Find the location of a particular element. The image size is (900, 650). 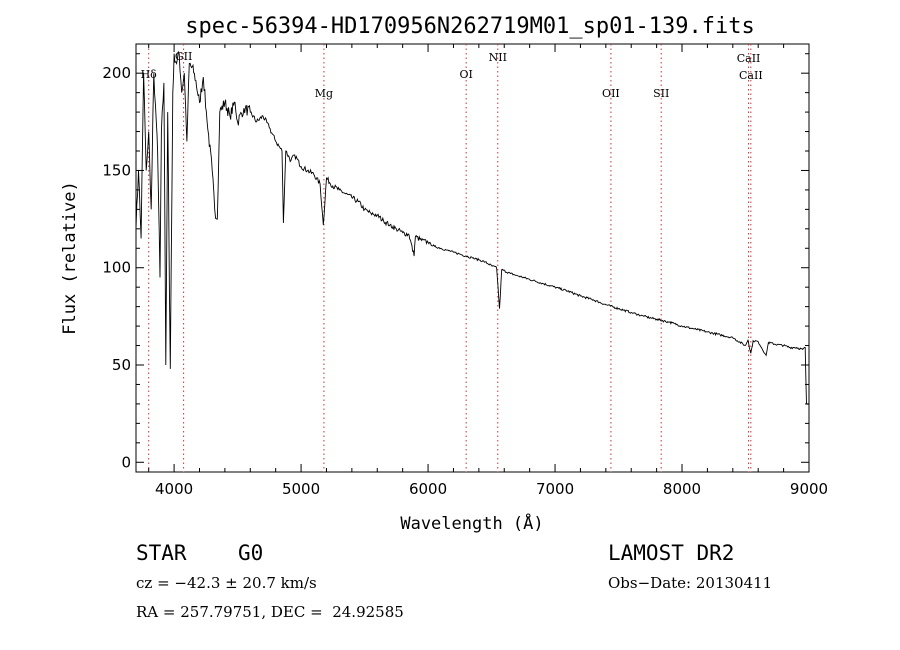

x-tick-label-2: 6000 is located at coordinates (428, 489).